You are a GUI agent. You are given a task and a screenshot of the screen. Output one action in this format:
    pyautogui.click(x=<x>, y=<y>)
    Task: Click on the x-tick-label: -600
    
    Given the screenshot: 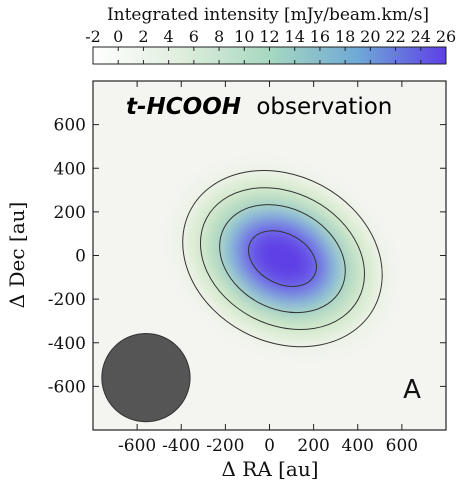 What is the action you would take?
    pyautogui.click(x=137, y=446)
    